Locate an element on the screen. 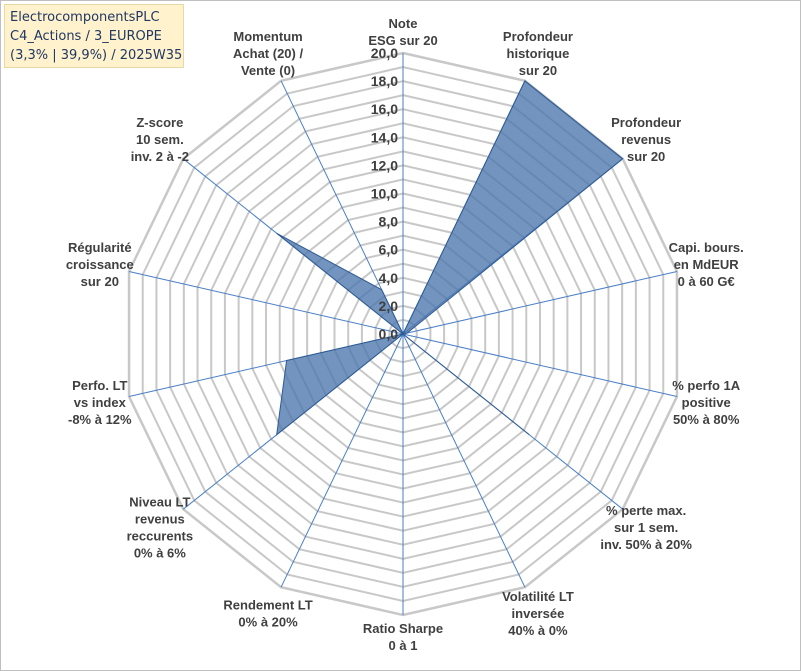 This screenshot has width=801, height=671. radar-tick-label: 6,0 is located at coordinates (389, 250).